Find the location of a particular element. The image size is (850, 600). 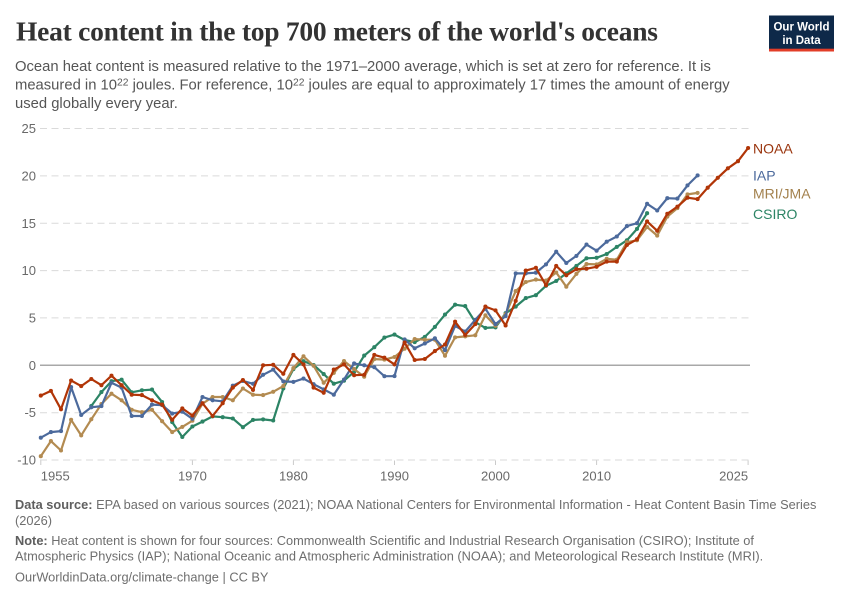

svg-text: CSIRO is located at coordinates (775, 214).